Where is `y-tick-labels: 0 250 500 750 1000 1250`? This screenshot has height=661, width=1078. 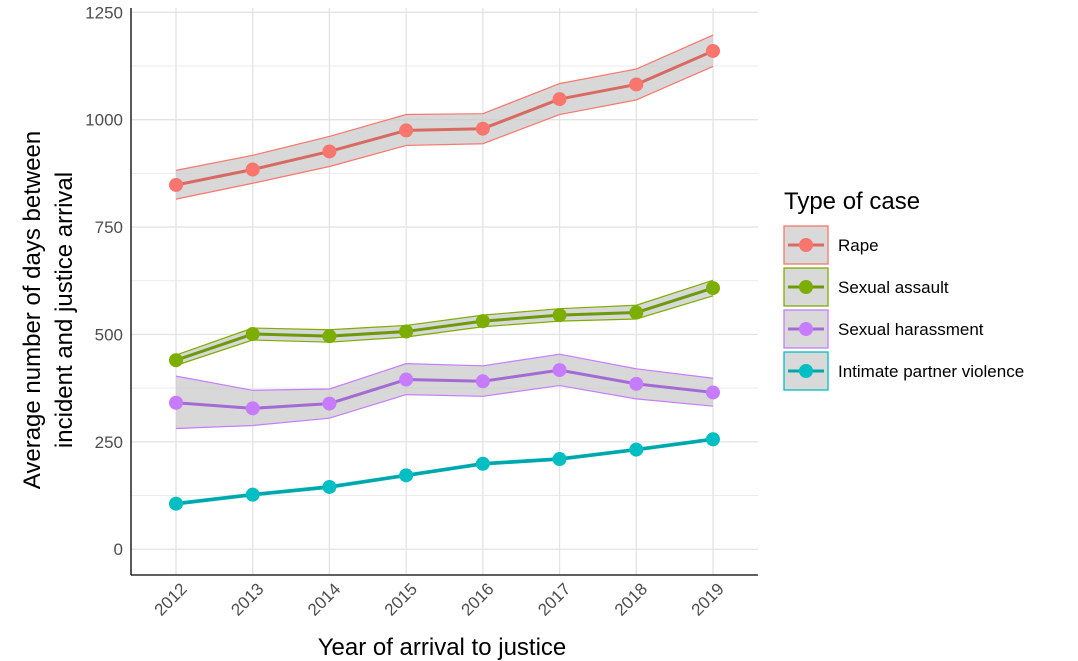
y-tick-labels: 0 250 500 750 1000 1250 is located at coordinates (104, 281).